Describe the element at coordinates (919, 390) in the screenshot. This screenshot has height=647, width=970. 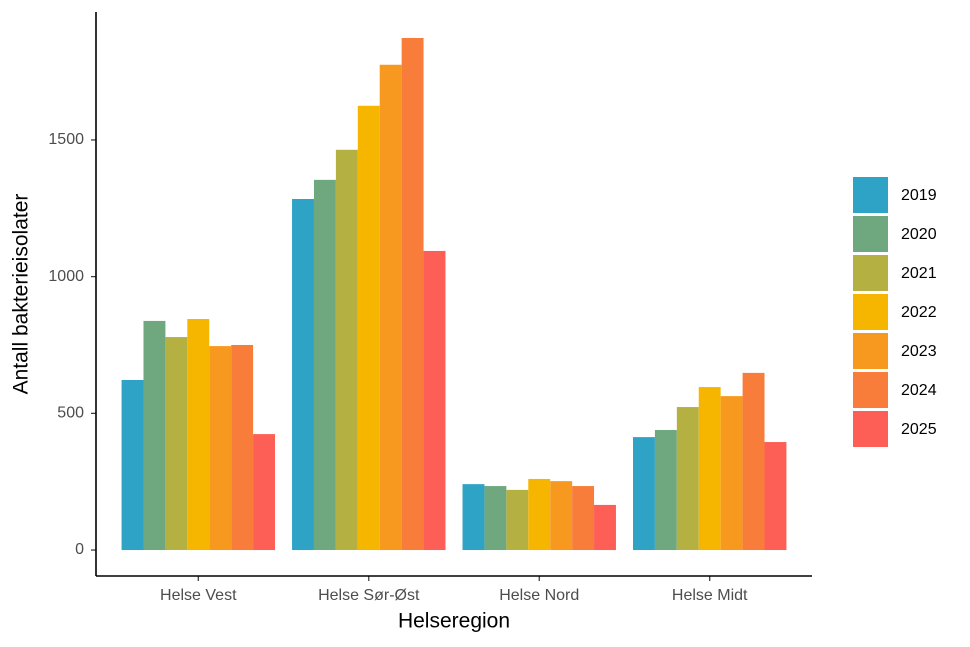
I see `legend-label: 2024` at that location.